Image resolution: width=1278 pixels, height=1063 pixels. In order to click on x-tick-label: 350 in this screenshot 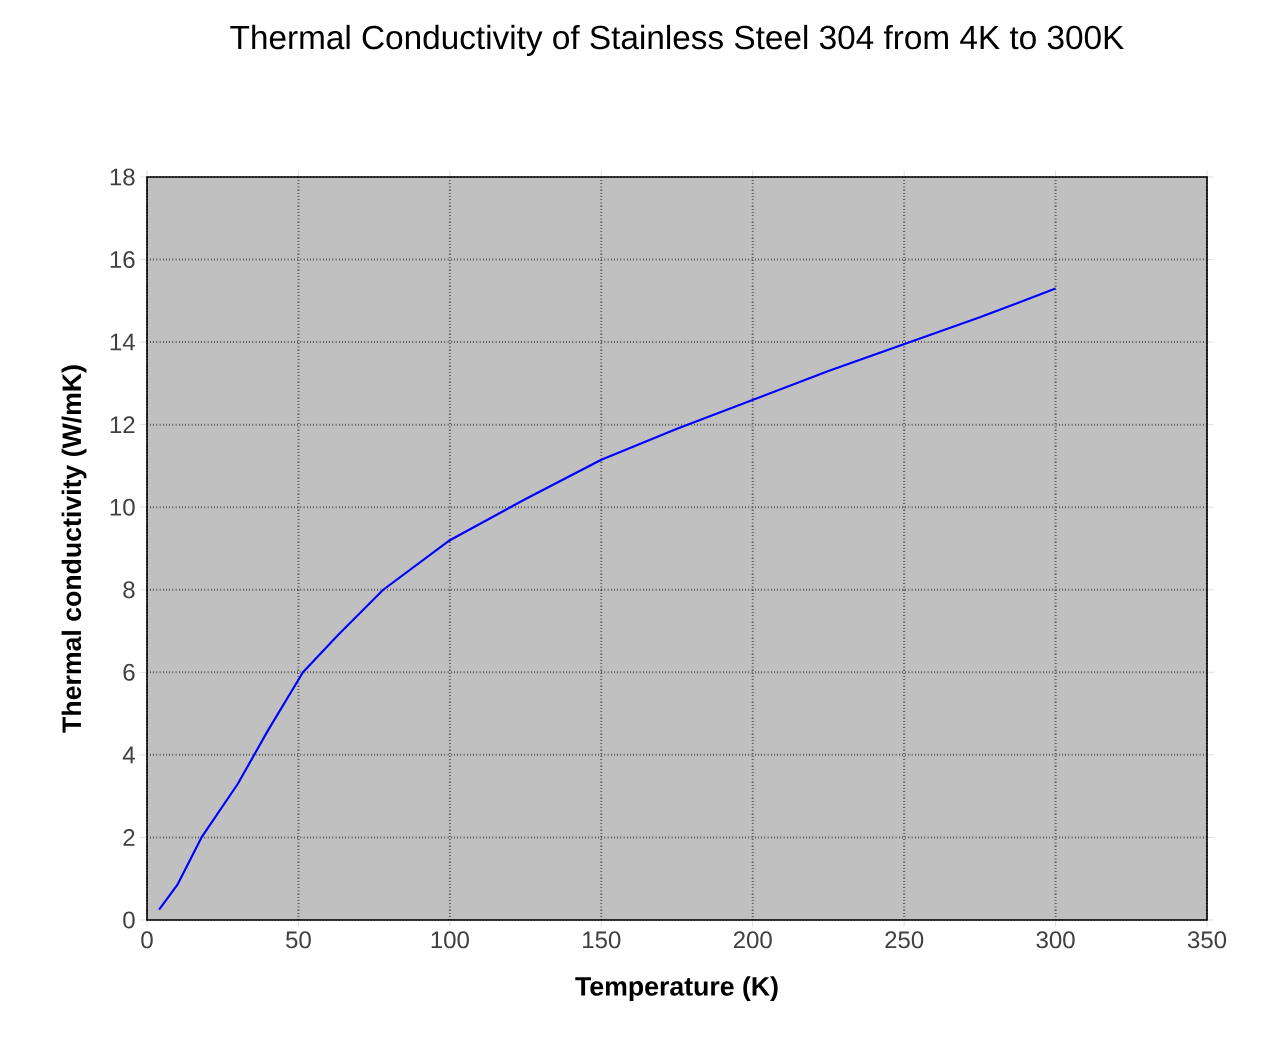, I will do `click(1207, 940)`.